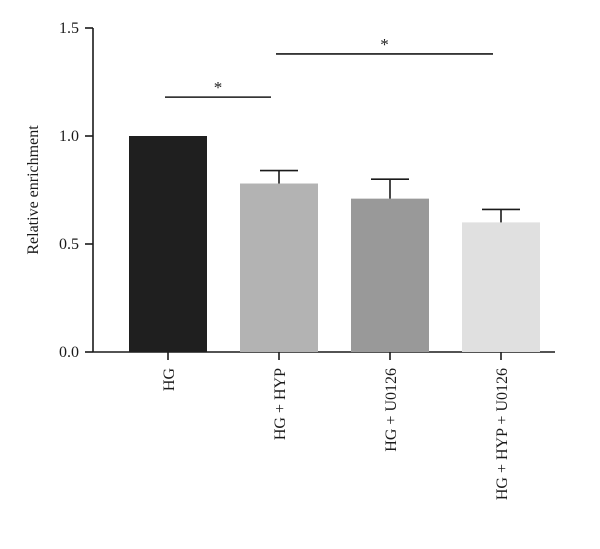 The image size is (600, 549). Describe the element at coordinates (391, 410) in the screenshot. I see `x-tick-label: HG + U0126` at that location.